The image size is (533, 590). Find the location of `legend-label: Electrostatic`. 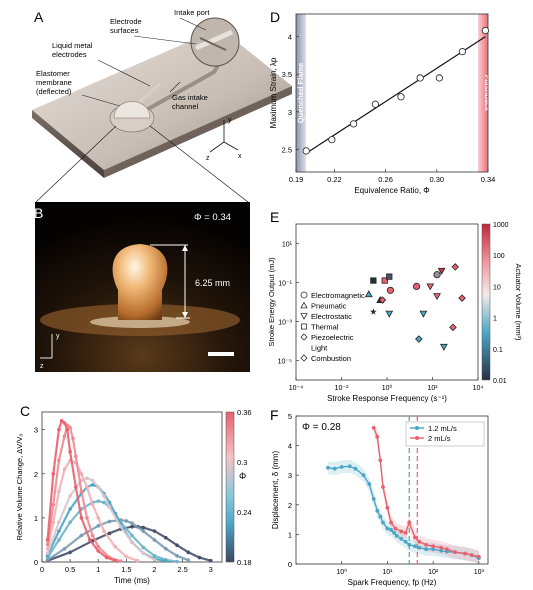

legend-label: Electrostatic is located at coordinates (331, 316).